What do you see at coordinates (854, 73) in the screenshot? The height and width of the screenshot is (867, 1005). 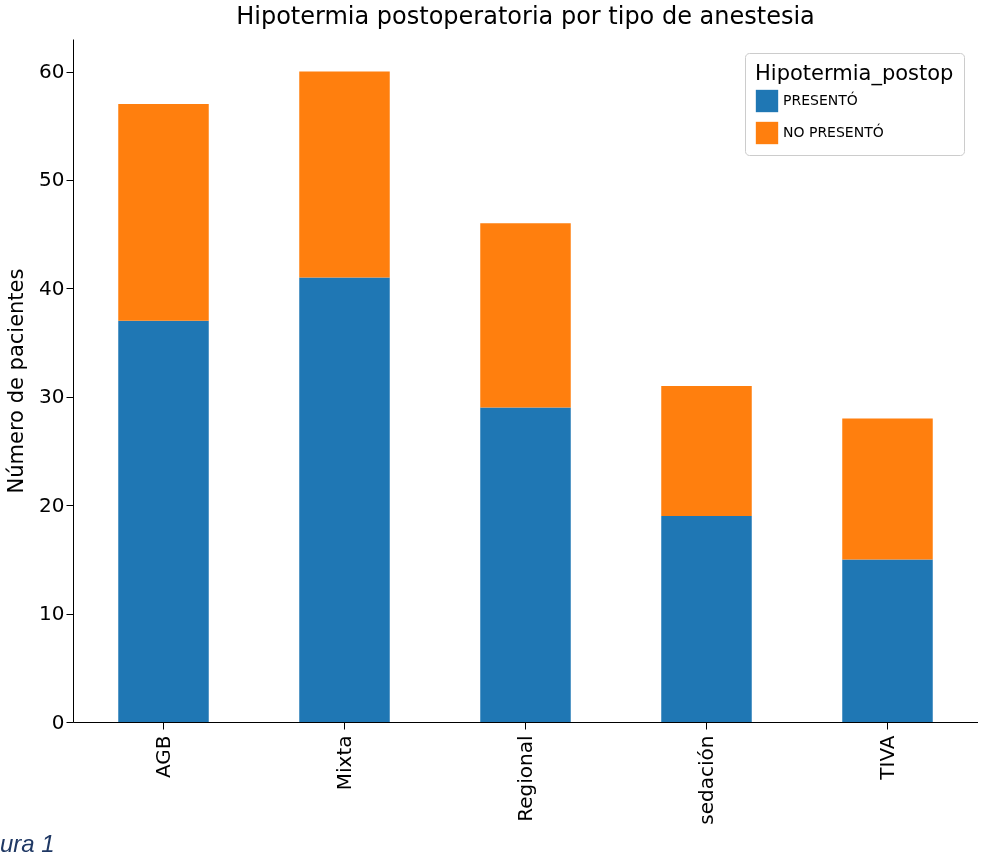 I see `legend-title: Hipotermia_postop` at bounding box center [854, 73].